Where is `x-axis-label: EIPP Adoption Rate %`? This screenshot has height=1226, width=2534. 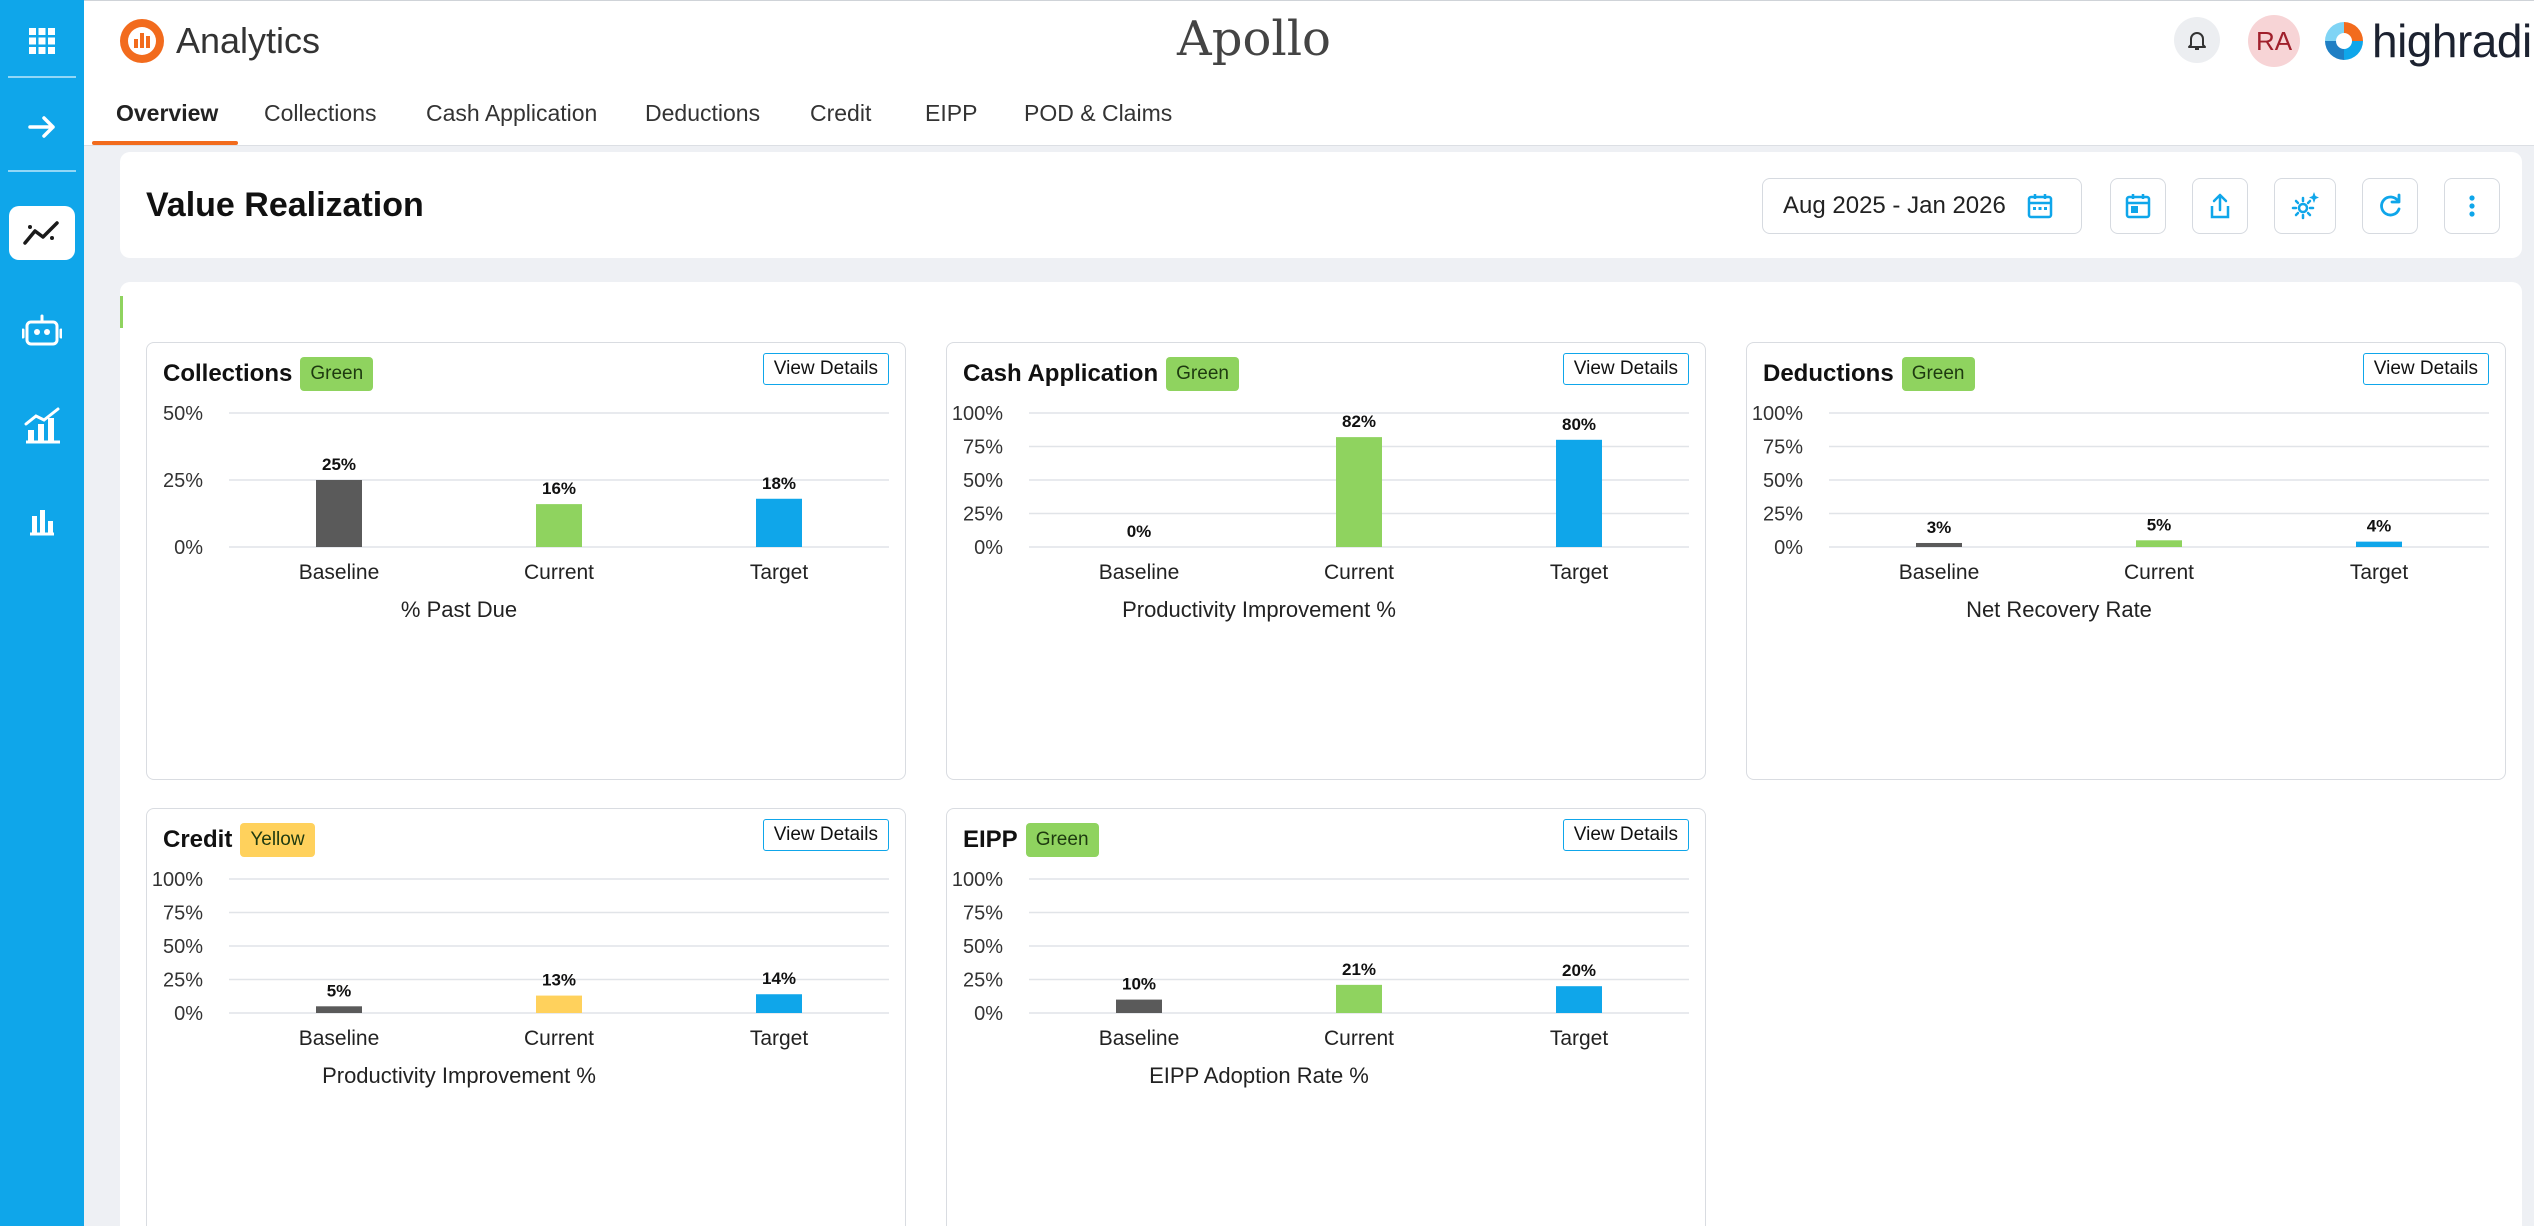 x-axis-label: EIPP Adoption Rate % is located at coordinates (1259, 1075).